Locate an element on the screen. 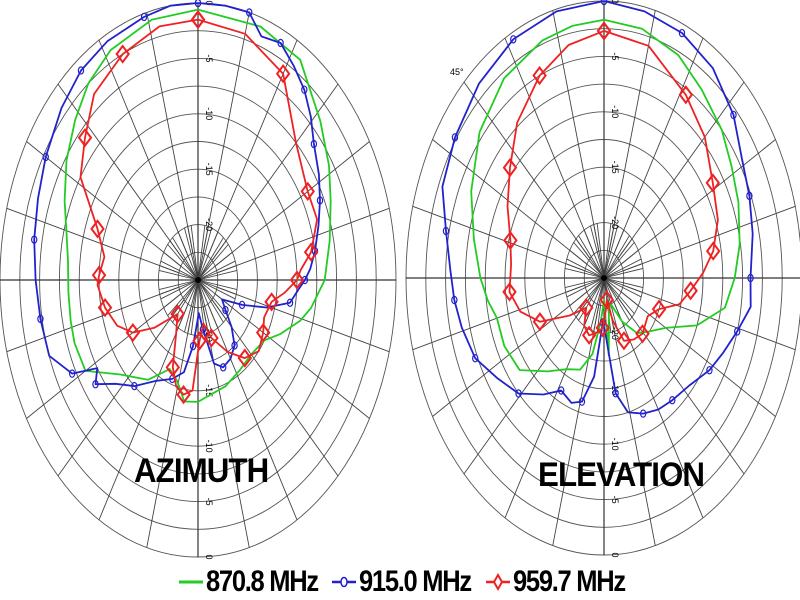  legend-item-915: 915.0 MHz is located at coordinates (401, 582).